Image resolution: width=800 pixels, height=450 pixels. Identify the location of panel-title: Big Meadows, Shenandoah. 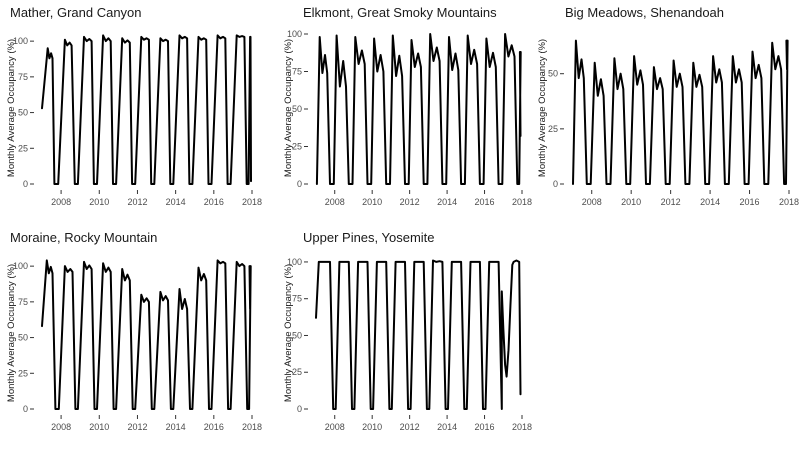
(644, 12).